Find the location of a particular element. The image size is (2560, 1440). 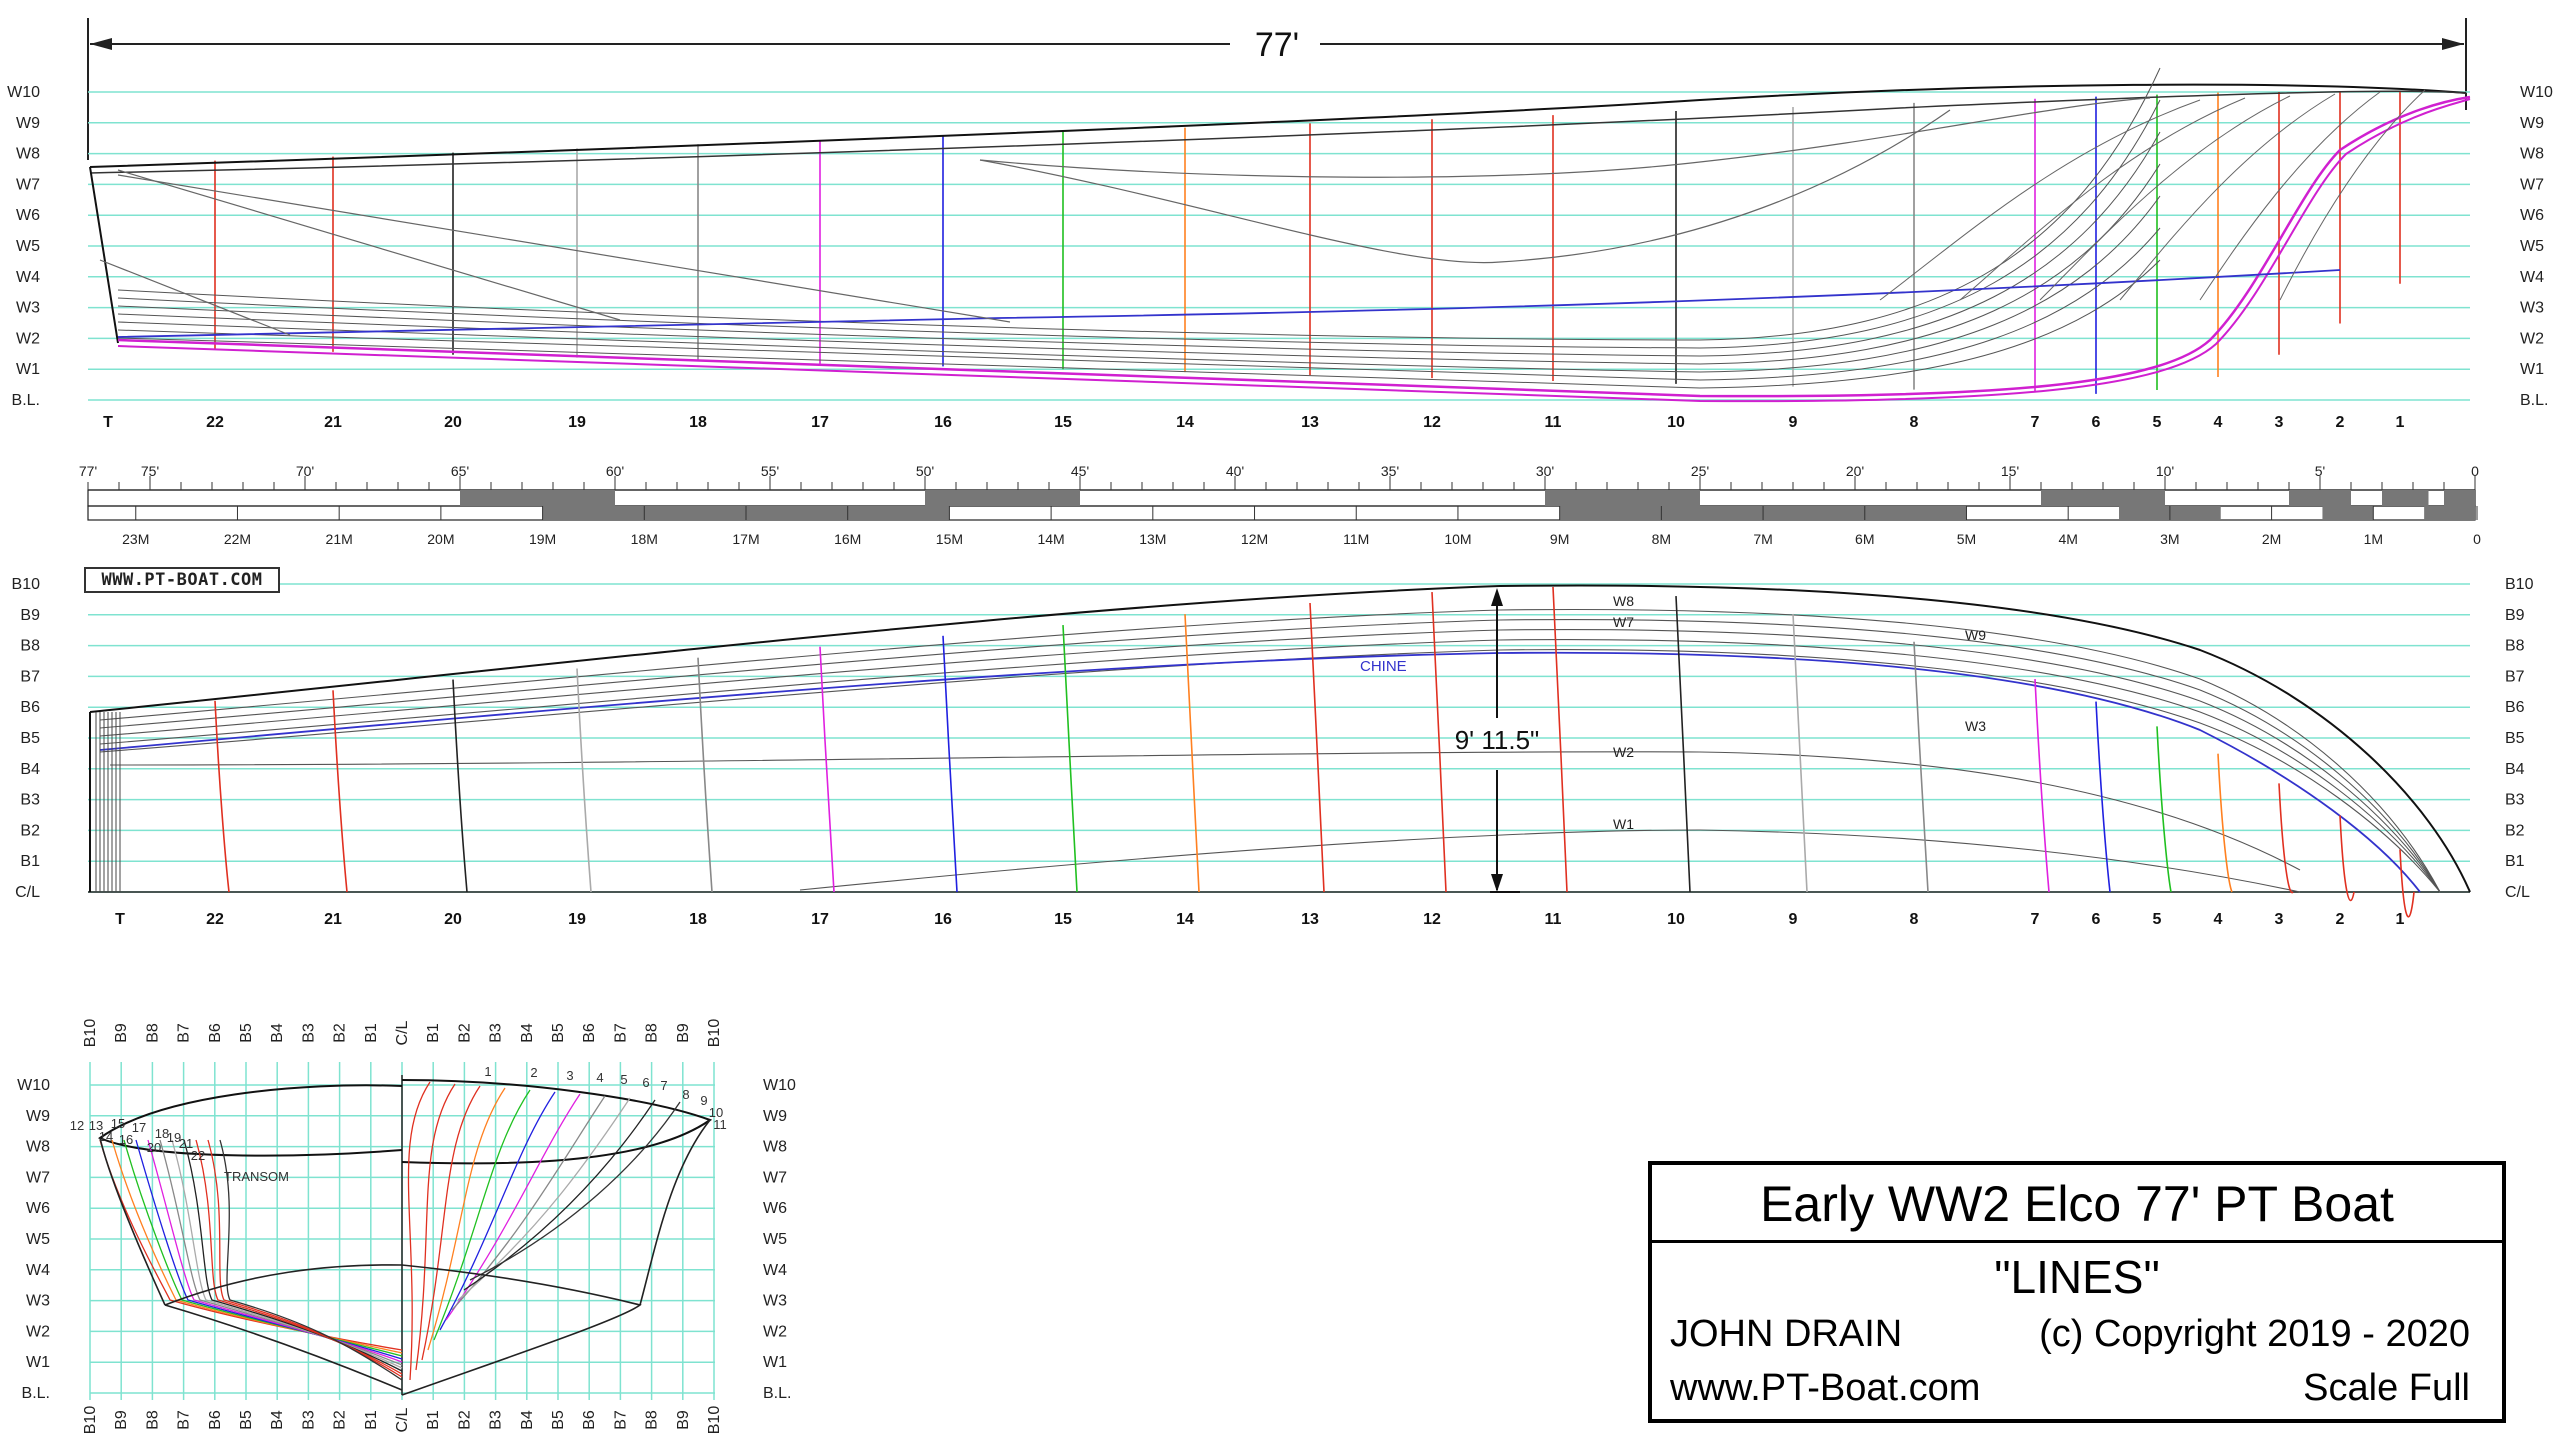

body-b-label-bottom-right: B5 is located at coordinates (558, 1420).